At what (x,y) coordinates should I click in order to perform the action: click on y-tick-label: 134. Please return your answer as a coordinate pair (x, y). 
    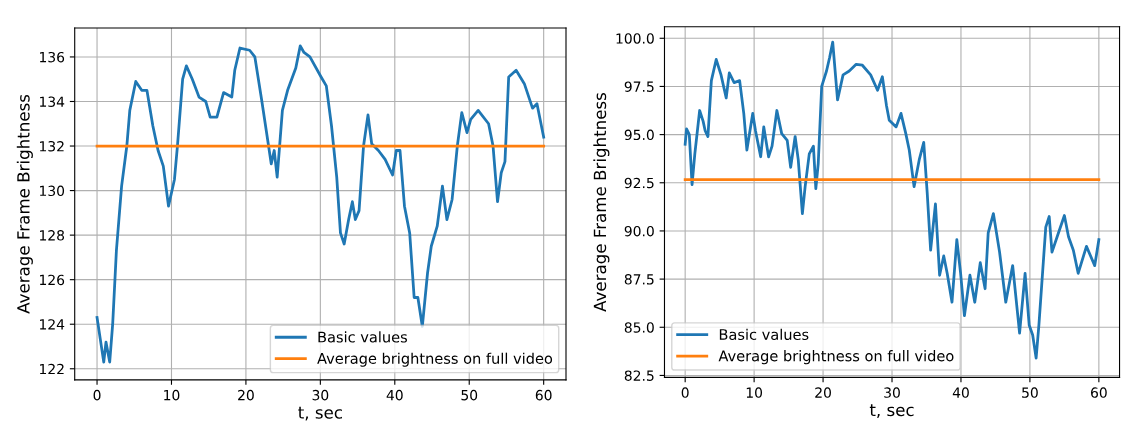
    Looking at the image, I should click on (52, 101).